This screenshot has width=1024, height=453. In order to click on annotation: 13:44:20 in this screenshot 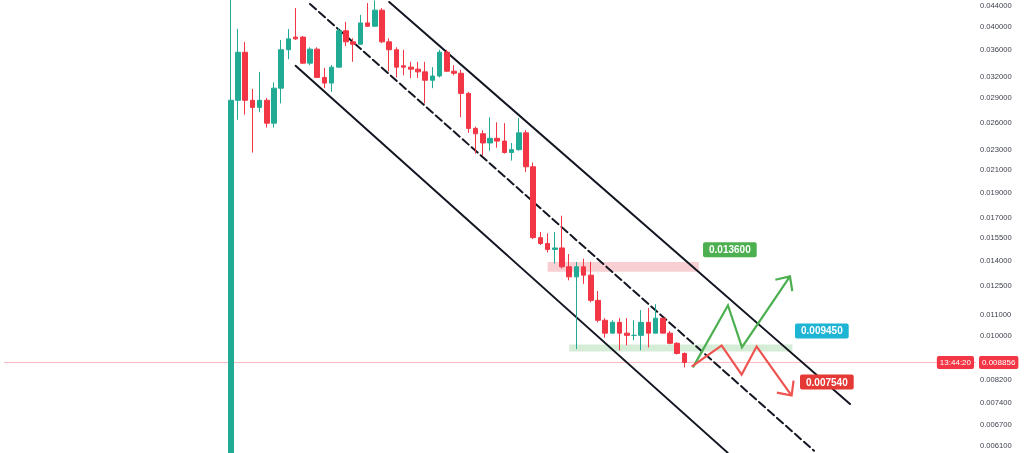, I will do `click(955, 362)`.